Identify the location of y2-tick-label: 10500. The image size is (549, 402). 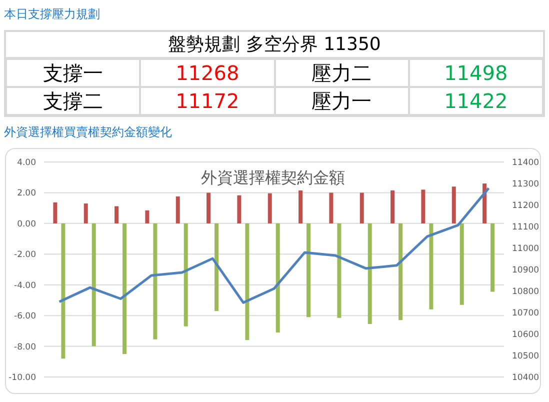
(526, 357).